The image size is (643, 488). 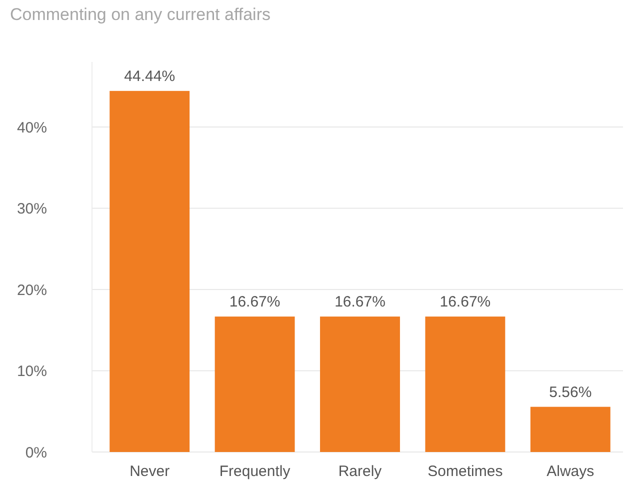 What do you see at coordinates (150, 76) in the screenshot?
I see `data-label: 44.44%` at bounding box center [150, 76].